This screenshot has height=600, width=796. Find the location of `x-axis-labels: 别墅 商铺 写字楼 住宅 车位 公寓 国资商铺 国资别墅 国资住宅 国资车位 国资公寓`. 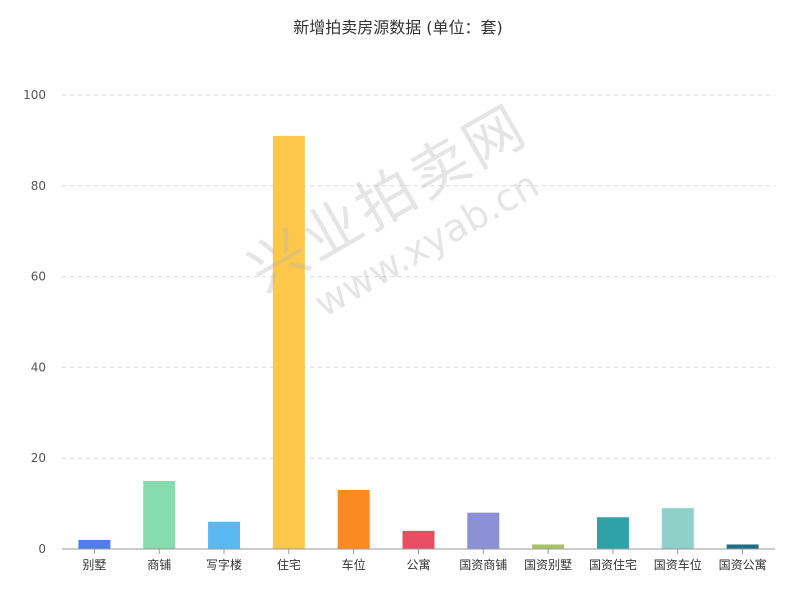

x-axis-labels: 别墅 商铺 写字楼 住宅 车位 公寓 国资商铺 国资别墅 国资住宅 国资车位 国资公寓 is located at coordinates (424, 560).